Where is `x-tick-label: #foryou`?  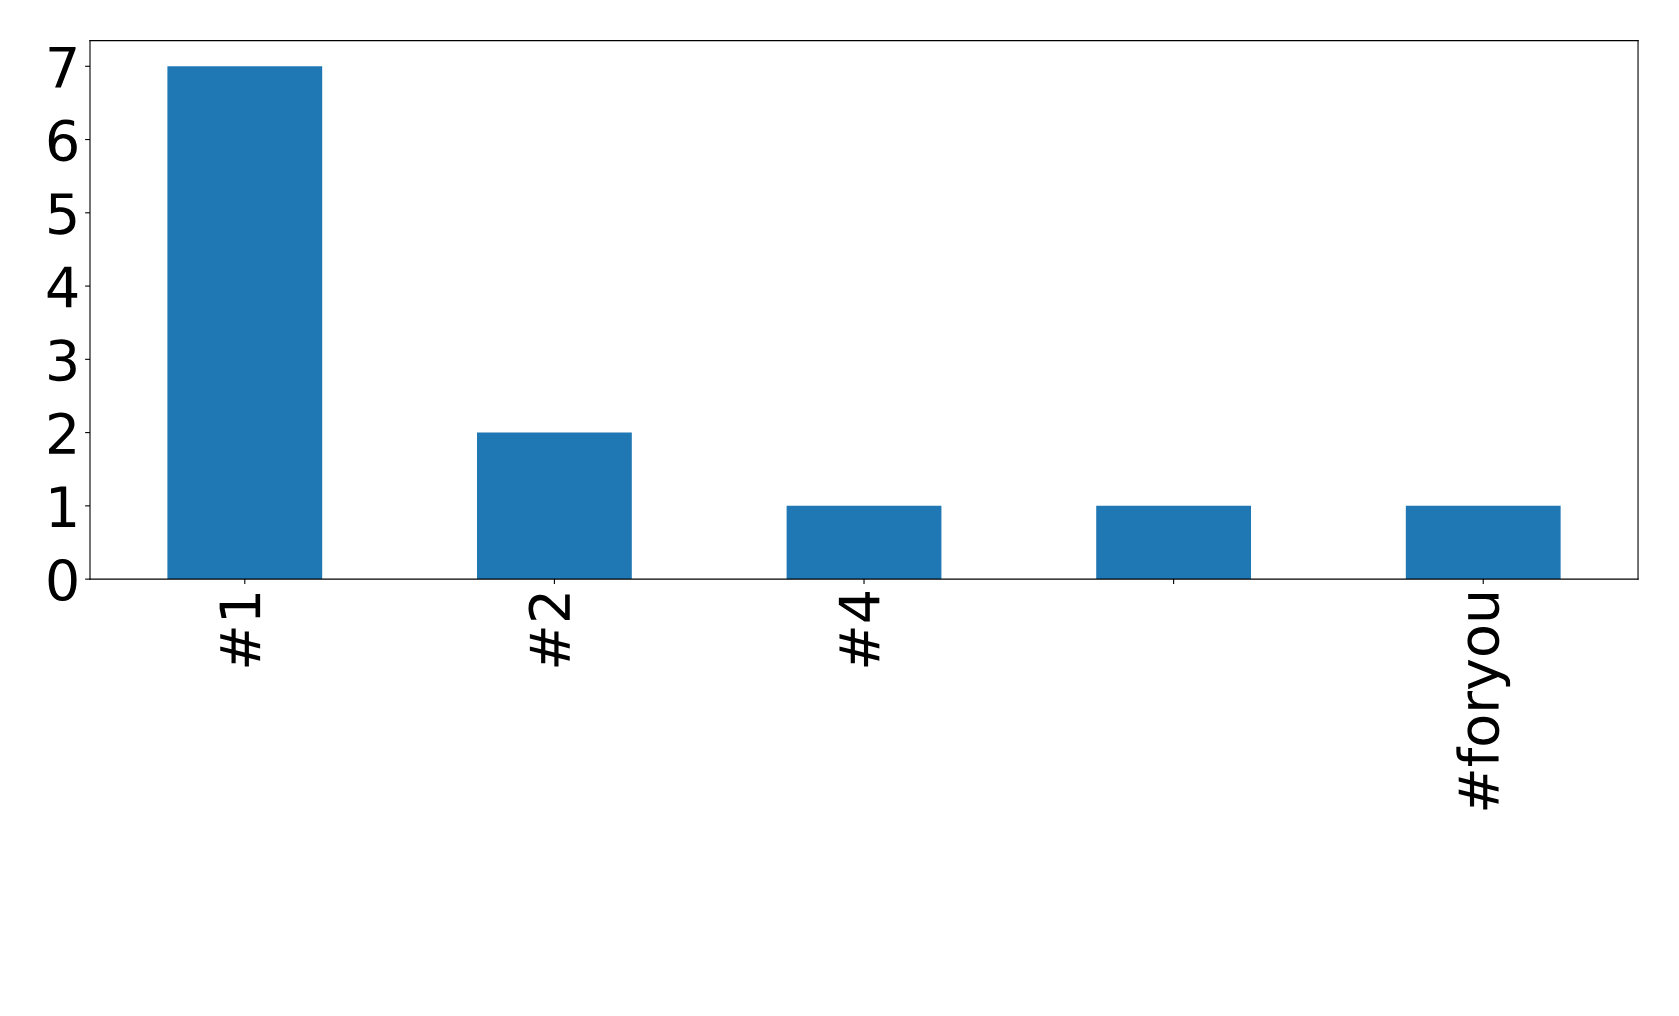
x-tick-label: #foryou is located at coordinates (1483, 701).